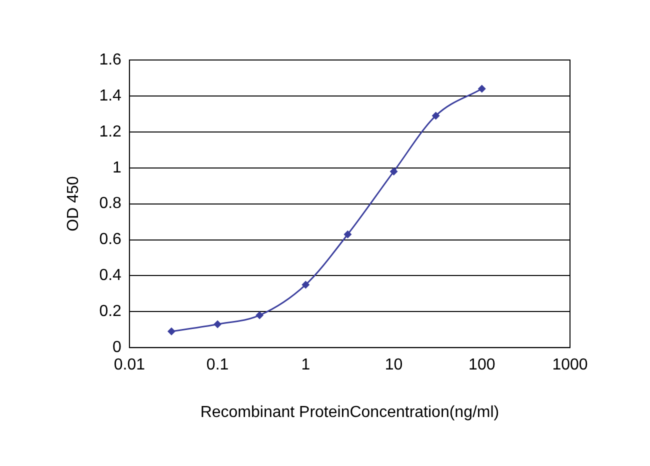 The image size is (650, 466). Describe the element at coordinates (350, 412) in the screenshot. I see `x-axis-title: Recombinant ProteinConcentration(ng/ml)` at that location.